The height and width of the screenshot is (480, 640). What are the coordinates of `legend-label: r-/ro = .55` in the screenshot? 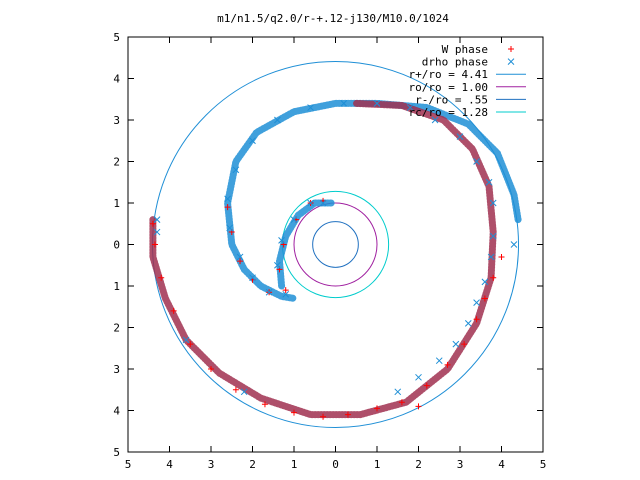 It's located at (451, 99).